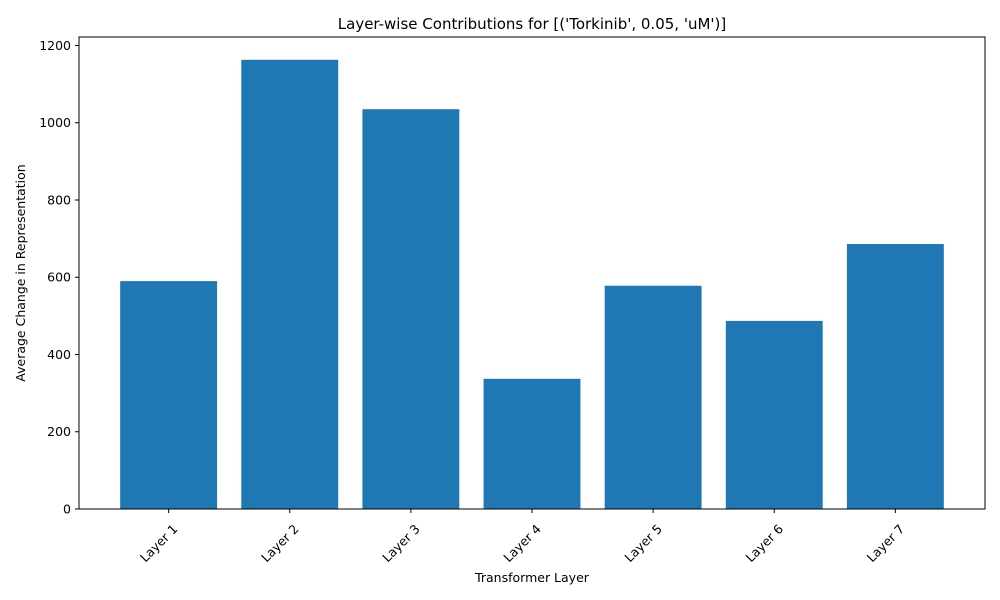 The image size is (1000, 600). I want to click on x-tick-label: Layer 5, so click(643, 543).